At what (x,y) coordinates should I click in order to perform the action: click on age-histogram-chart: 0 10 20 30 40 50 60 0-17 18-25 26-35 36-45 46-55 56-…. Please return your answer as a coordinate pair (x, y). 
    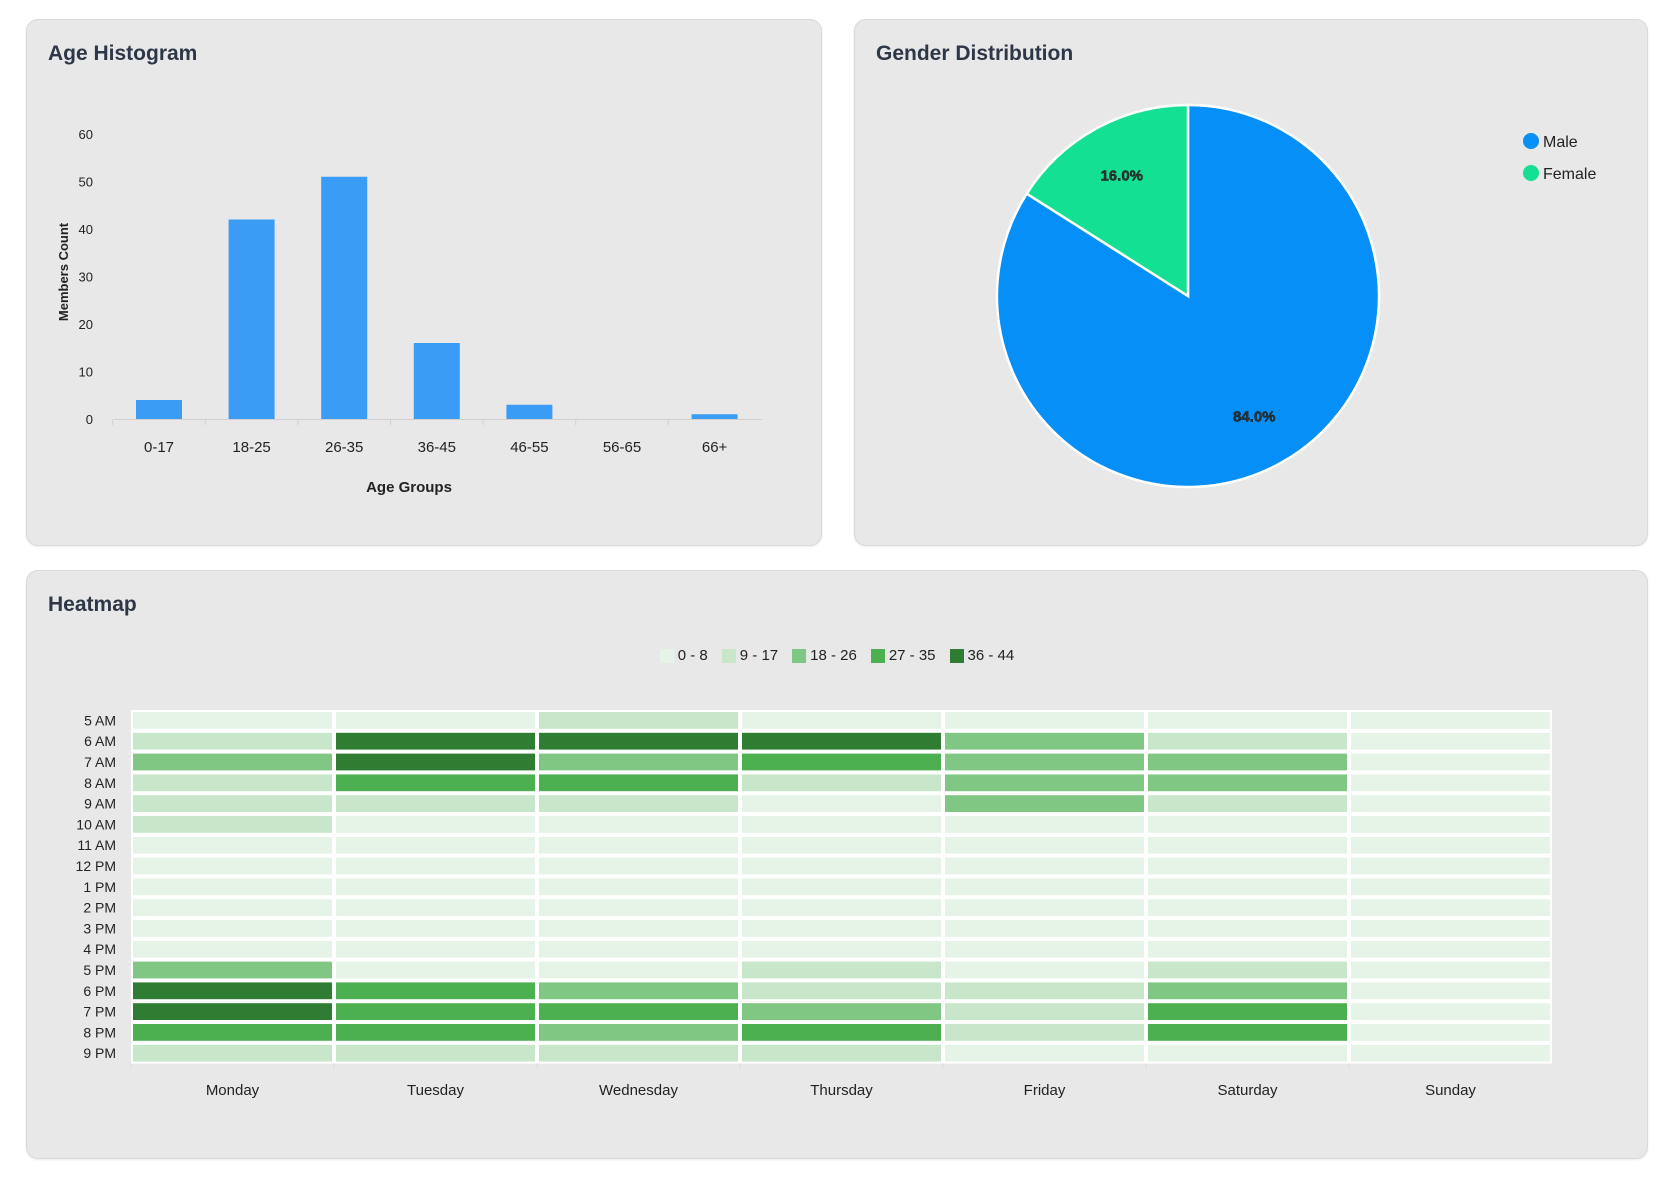
    Looking at the image, I should click on (409, 311).